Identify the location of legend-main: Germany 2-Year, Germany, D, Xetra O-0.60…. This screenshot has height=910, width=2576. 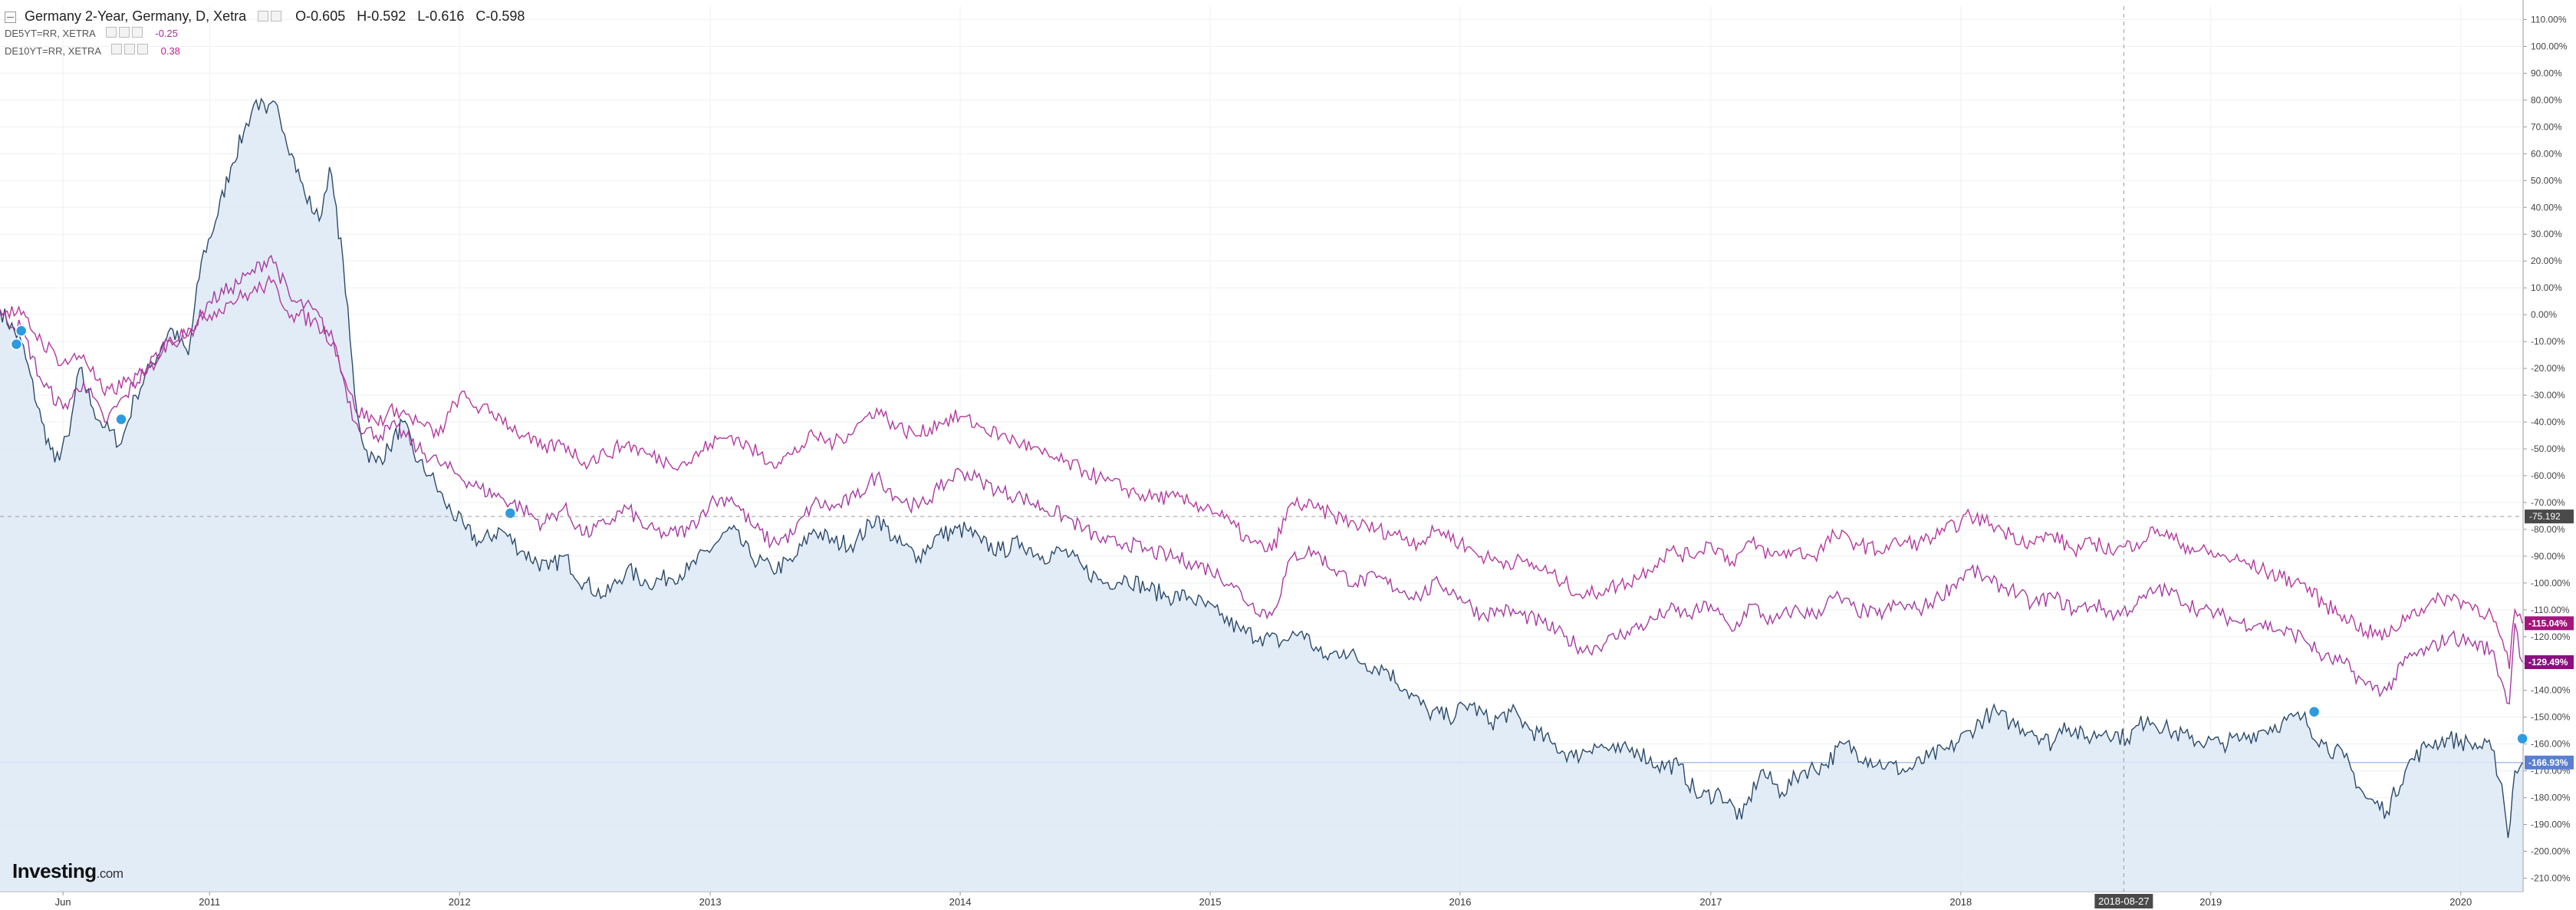
(265, 16).